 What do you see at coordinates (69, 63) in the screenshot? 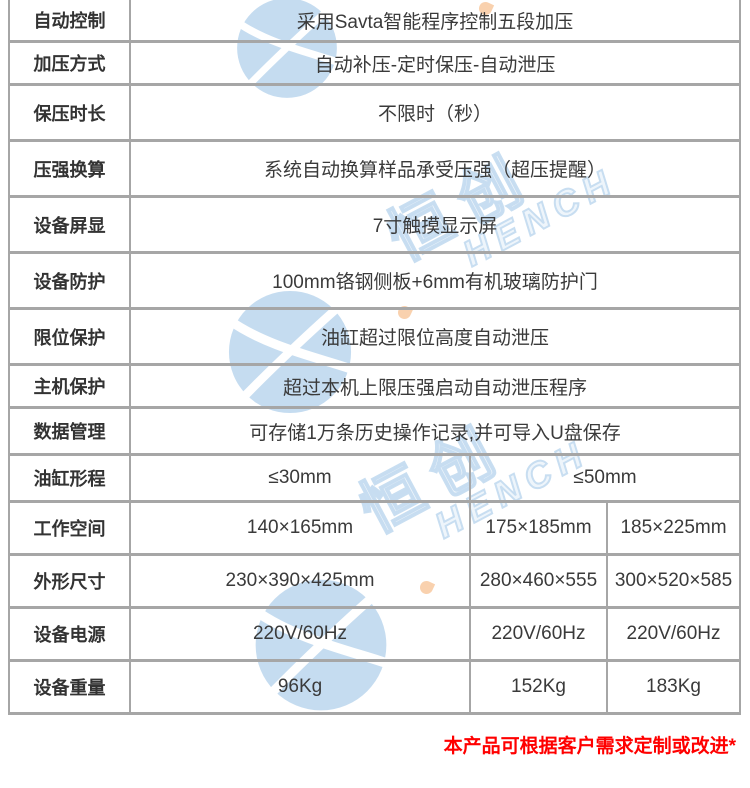
I see `row-label: 加压方式` at bounding box center [69, 63].